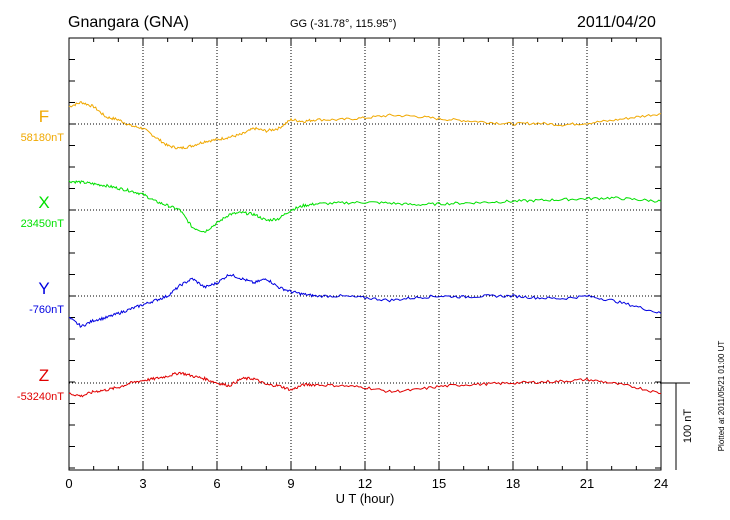 The height and width of the screenshot is (520, 730). What do you see at coordinates (44, 375) in the screenshot?
I see `series-name-z: Z` at bounding box center [44, 375].